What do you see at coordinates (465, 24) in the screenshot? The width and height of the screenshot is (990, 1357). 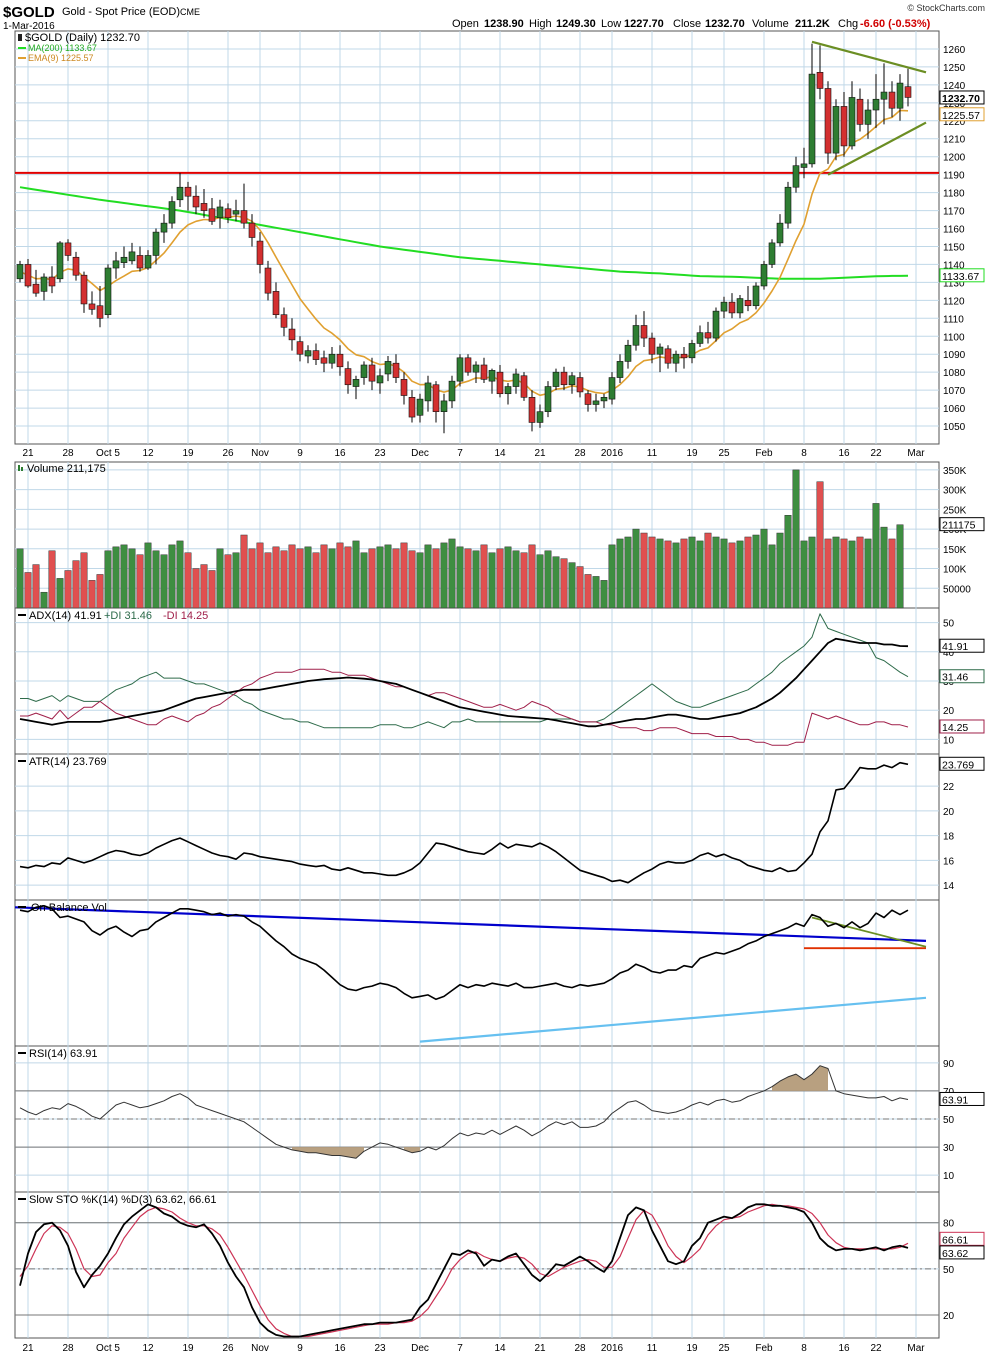 I see `open-label: Open` at bounding box center [465, 24].